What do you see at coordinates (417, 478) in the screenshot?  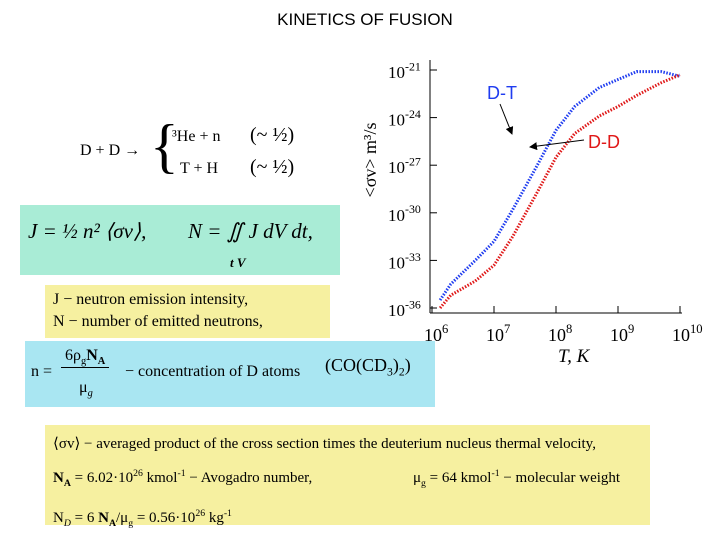 I see `note-part: μ` at bounding box center [417, 478].